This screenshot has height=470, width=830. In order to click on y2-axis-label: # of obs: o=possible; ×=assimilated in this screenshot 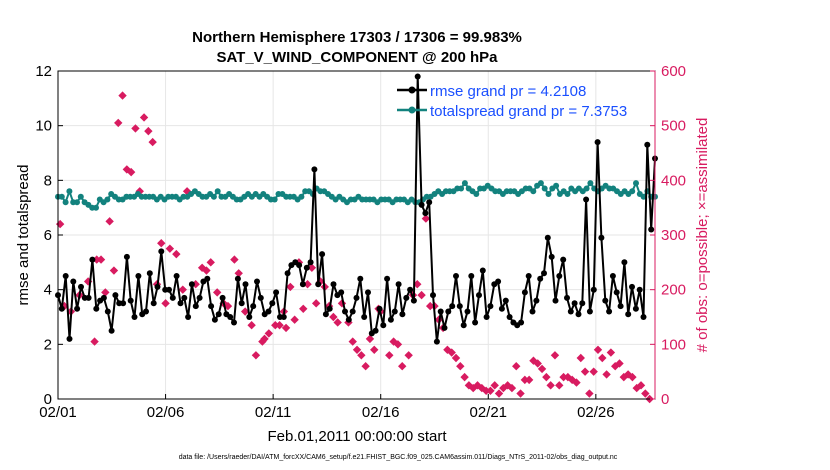, I will do `click(702, 235)`.